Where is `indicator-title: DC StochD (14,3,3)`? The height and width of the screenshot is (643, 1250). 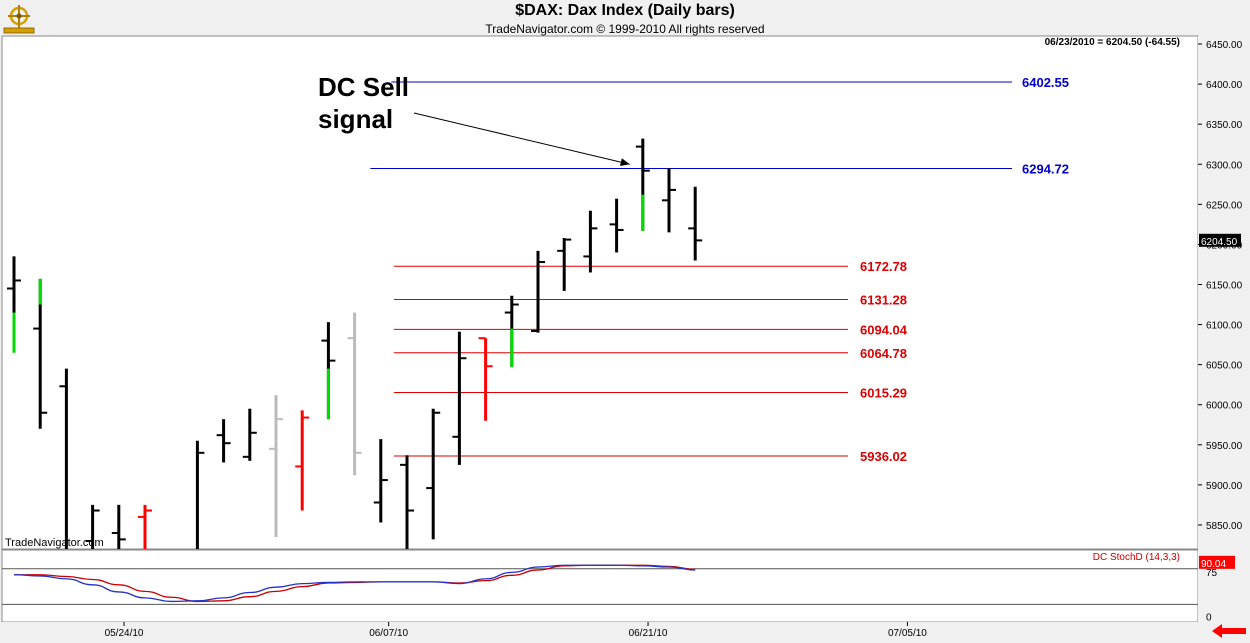 indicator-title: DC StochD (14,3,3) is located at coordinates (1136, 557).